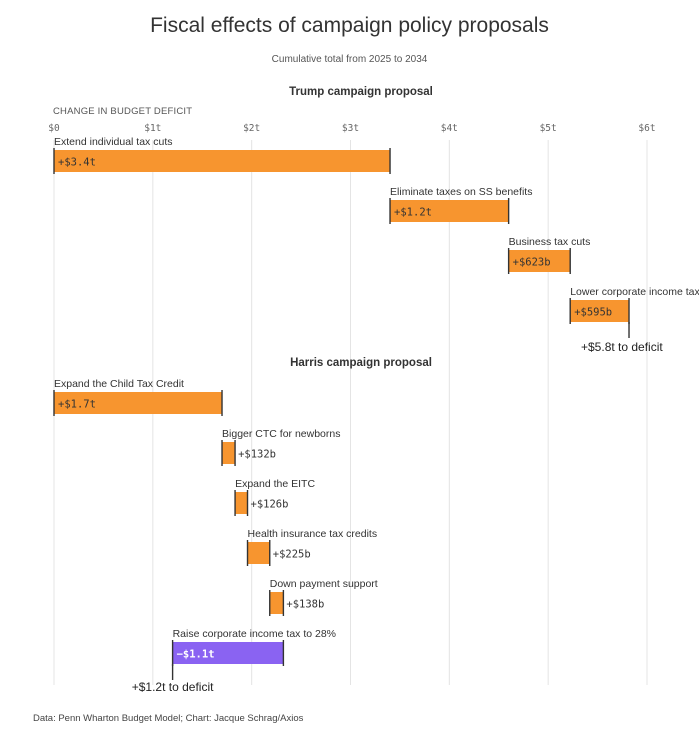 This screenshot has width=699, height=731. I want to click on bar-label: Expand the EITC, so click(275, 484).